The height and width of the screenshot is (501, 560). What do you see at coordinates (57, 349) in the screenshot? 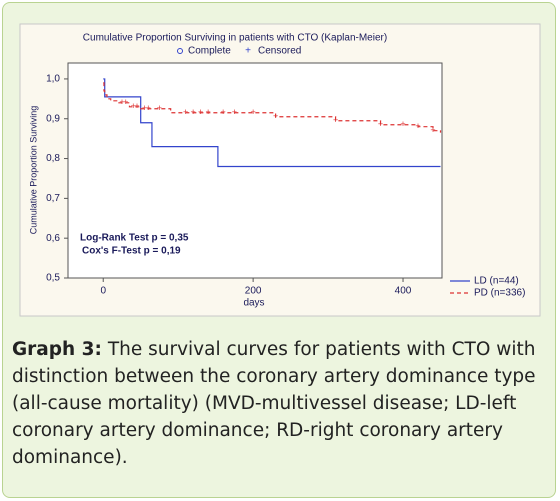
I see `caption-label: Graph 3:` at bounding box center [57, 349].